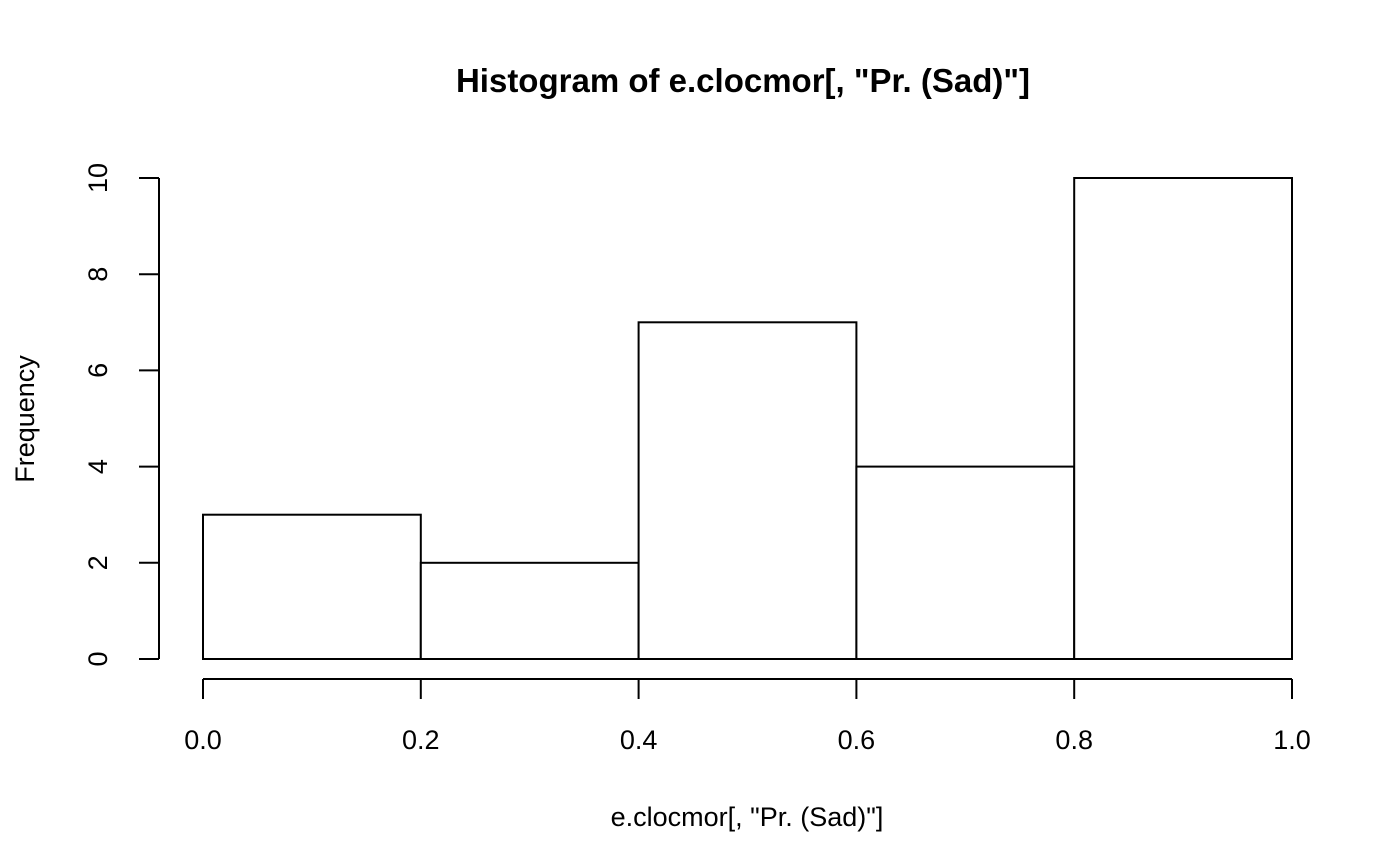 Image resolution: width=1400 pixels, height=866 pixels. Describe the element at coordinates (639, 740) in the screenshot. I see `x-tick-label: 0.4` at that location.